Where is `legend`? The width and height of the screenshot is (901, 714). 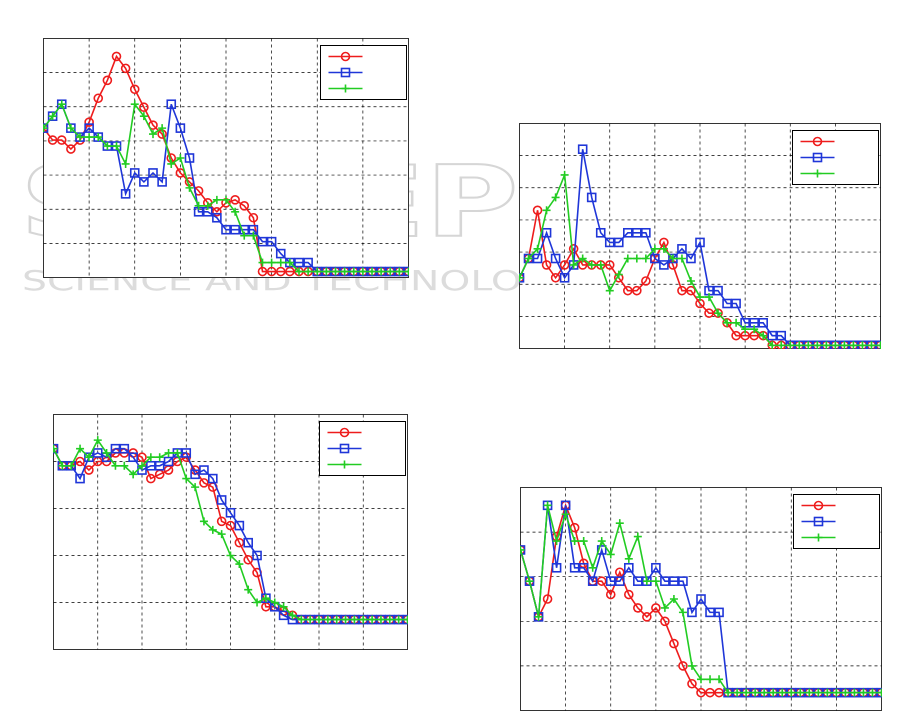 legend is located at coordinates (362, 448).